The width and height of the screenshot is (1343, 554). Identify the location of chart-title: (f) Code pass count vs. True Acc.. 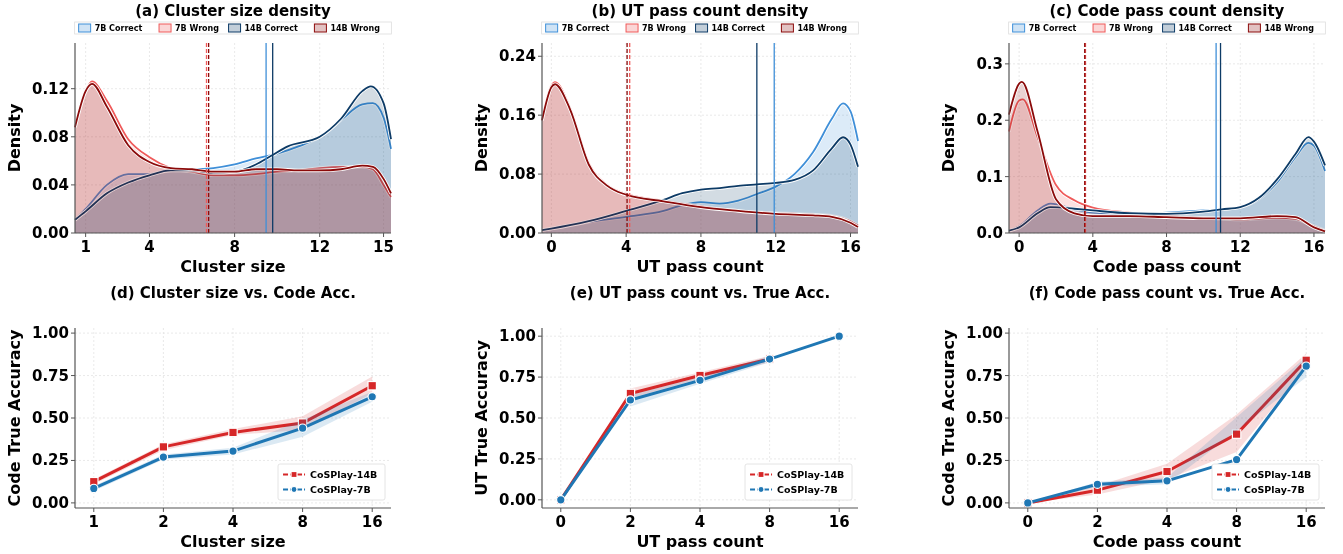
(1167, 293).